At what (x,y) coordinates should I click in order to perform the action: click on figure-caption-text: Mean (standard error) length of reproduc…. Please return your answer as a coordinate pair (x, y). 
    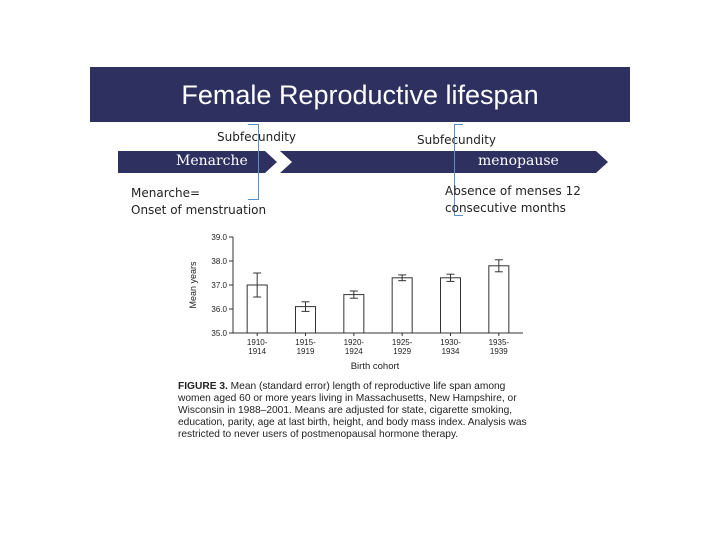
    Looking at the image, I should click on (352, 410).